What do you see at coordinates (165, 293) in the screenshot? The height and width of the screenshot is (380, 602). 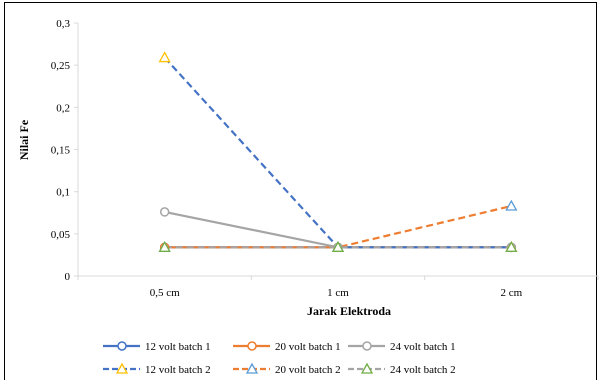 I see `x-tick-label: 0,5 cm` at bounding box center [165, 293].